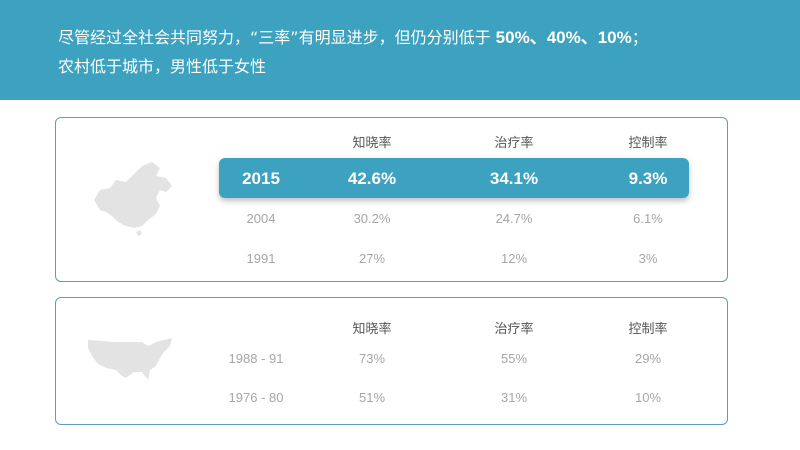 The image size is (800, 450). I want to click on row-control: 10%, so click(648, 397).